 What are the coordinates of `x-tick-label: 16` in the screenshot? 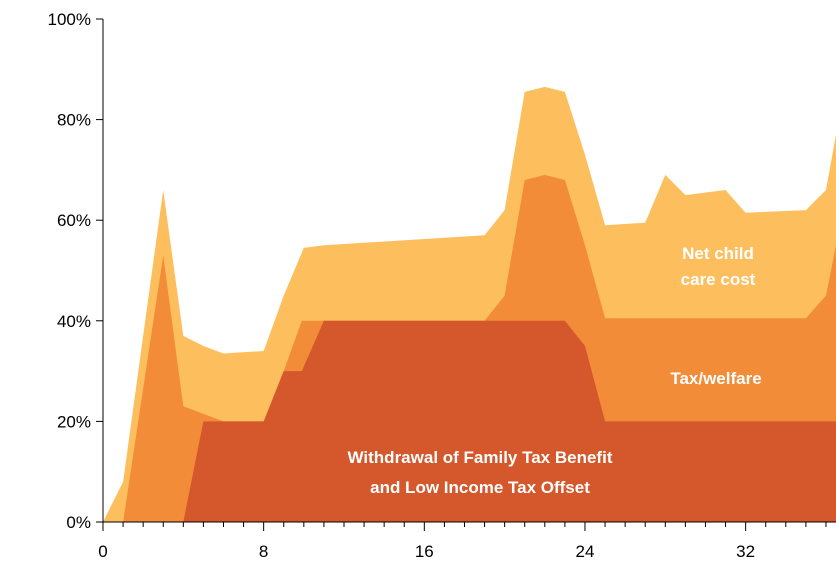 It's located at (424, 551).